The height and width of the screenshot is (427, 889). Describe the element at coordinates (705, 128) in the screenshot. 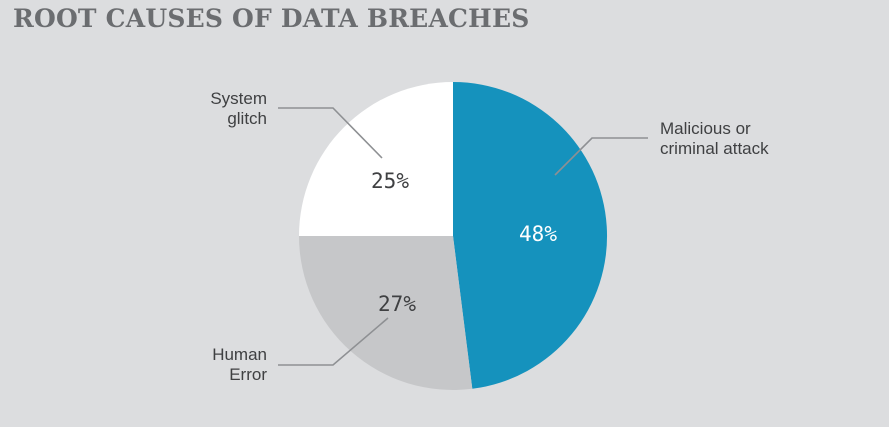

I see `slice-category-line-malicious-0: Malicious or` at that location.